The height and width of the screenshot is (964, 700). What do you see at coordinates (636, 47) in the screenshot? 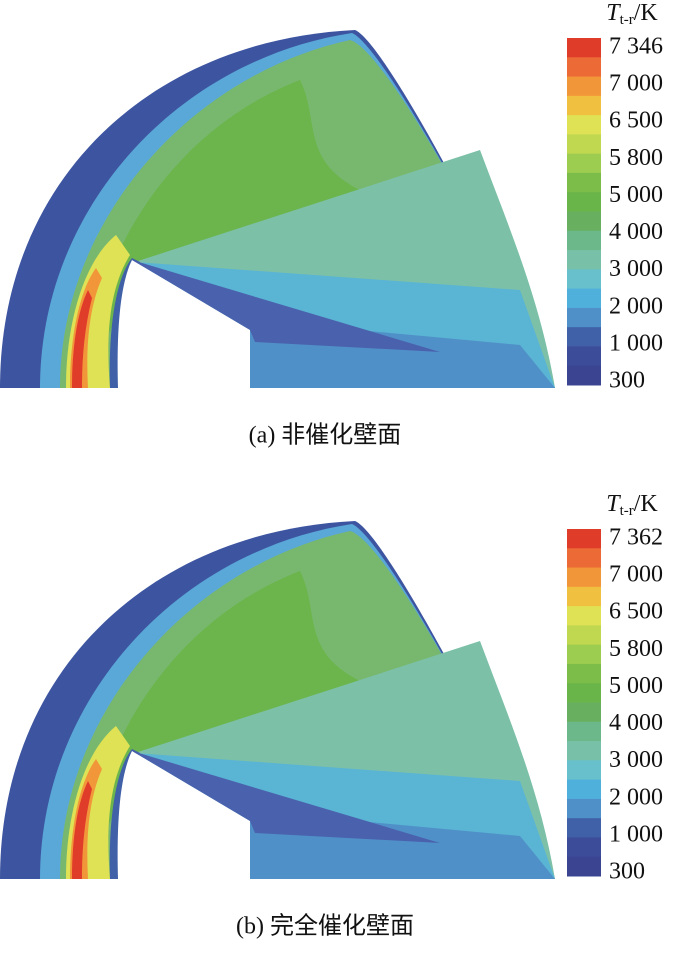
I see `colorbar-tick-label: 7 346` at bounding box center [636, 47].